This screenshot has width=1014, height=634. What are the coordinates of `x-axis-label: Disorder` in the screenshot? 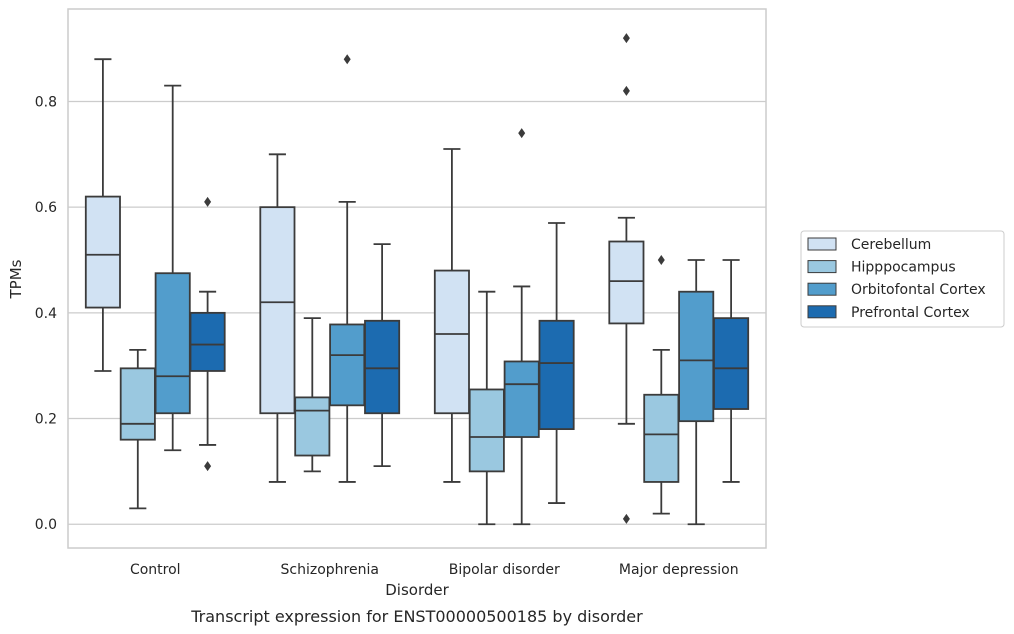 It's located at (417, 590).